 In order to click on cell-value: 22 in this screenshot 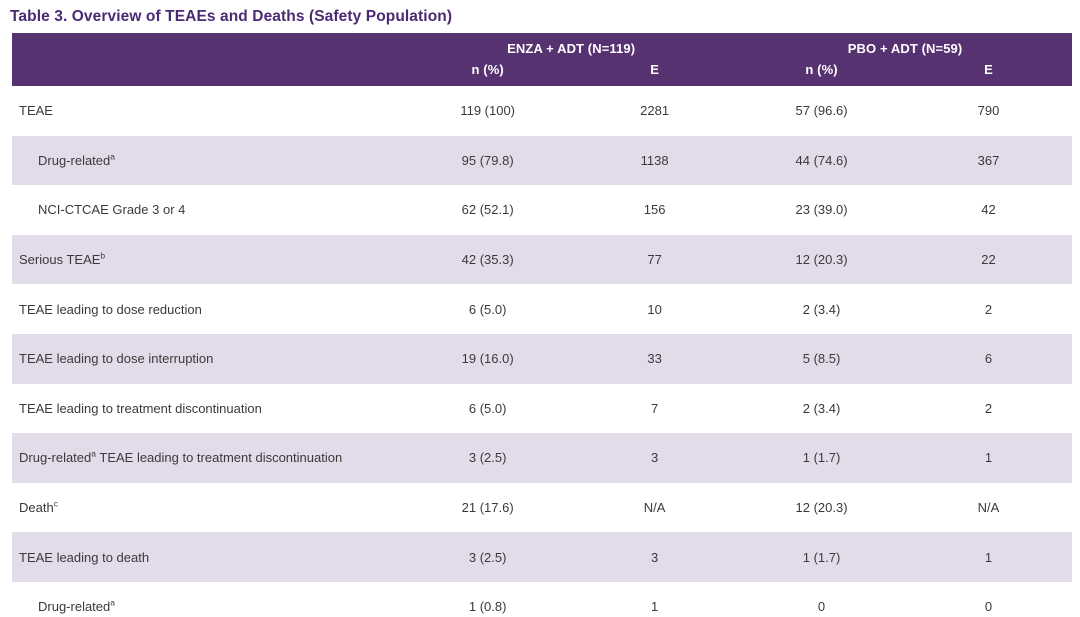, I will do `click(988, 259)`.